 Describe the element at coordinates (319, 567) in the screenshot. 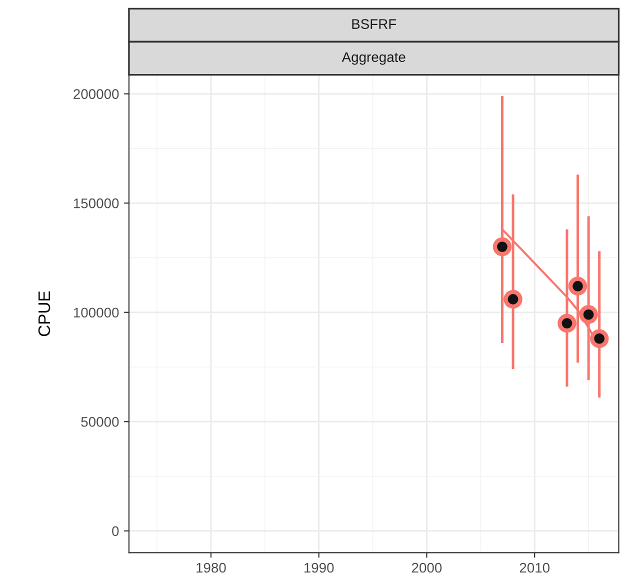

I see `x-tick-label: 1990` at that location.